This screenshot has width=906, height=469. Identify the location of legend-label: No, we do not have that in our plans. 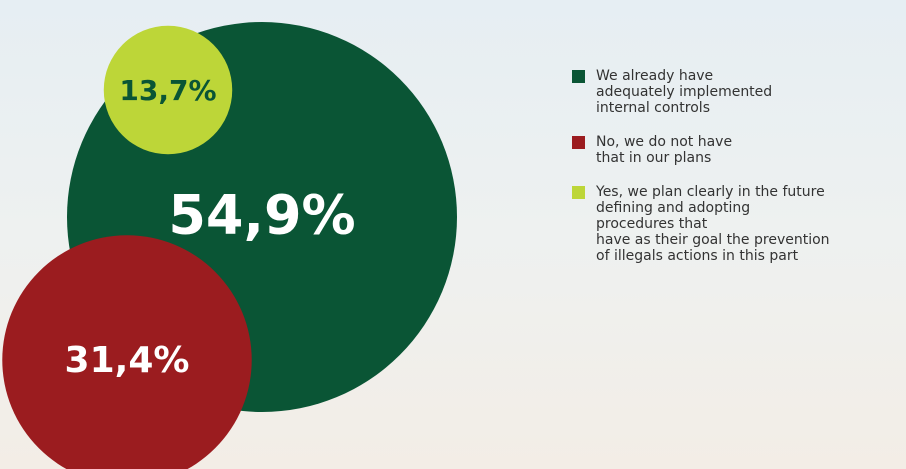
(664, 150).